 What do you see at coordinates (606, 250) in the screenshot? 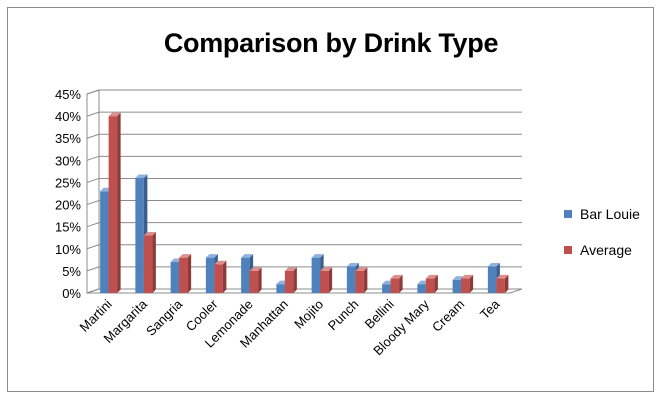
I see `legend-label: Average` at bounding box center [606, 250].